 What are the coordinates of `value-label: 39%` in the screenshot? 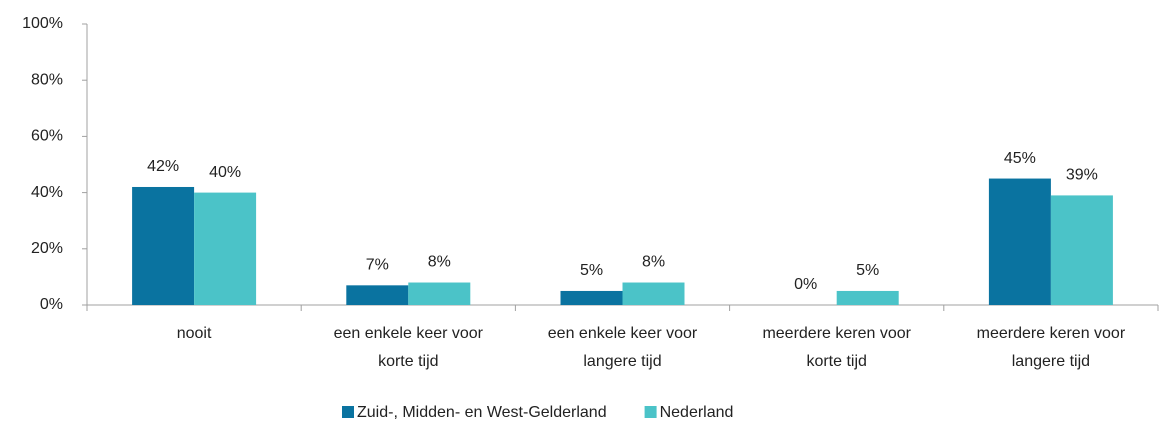 It's located at (1082, 175).